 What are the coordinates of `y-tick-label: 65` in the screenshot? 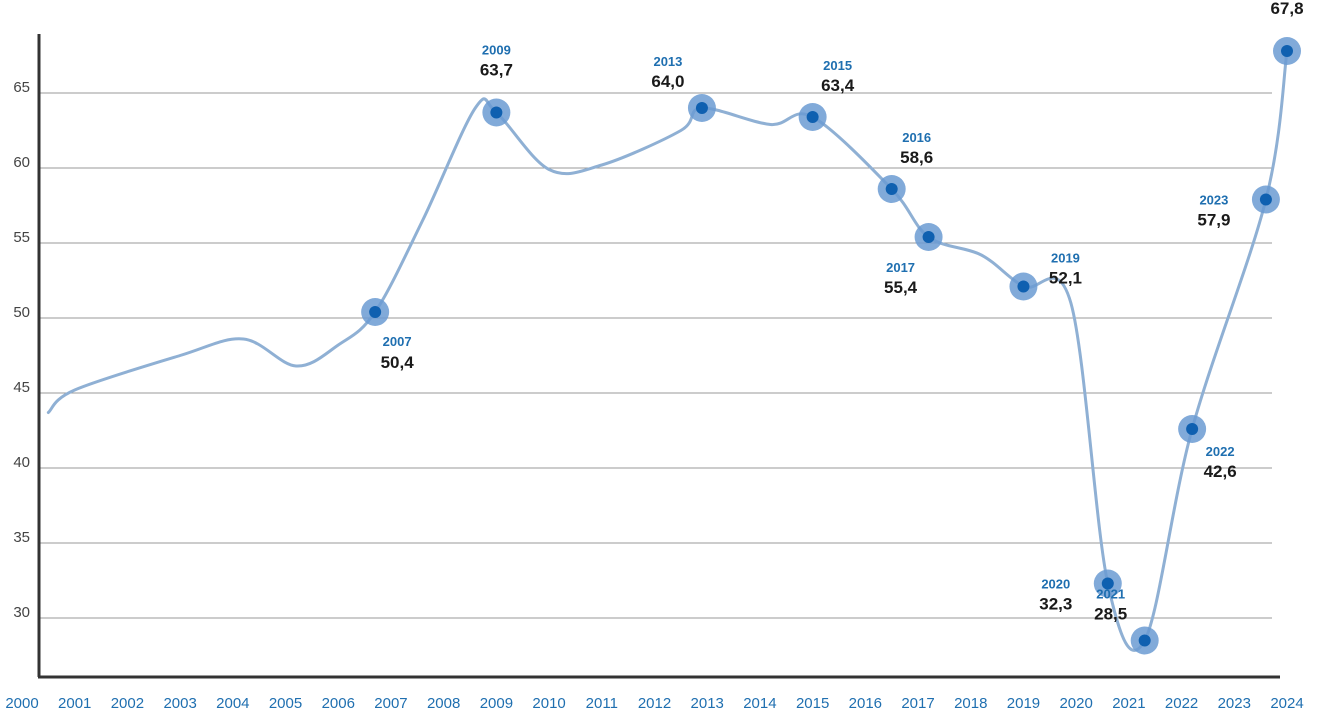 It's located at (21, 87).